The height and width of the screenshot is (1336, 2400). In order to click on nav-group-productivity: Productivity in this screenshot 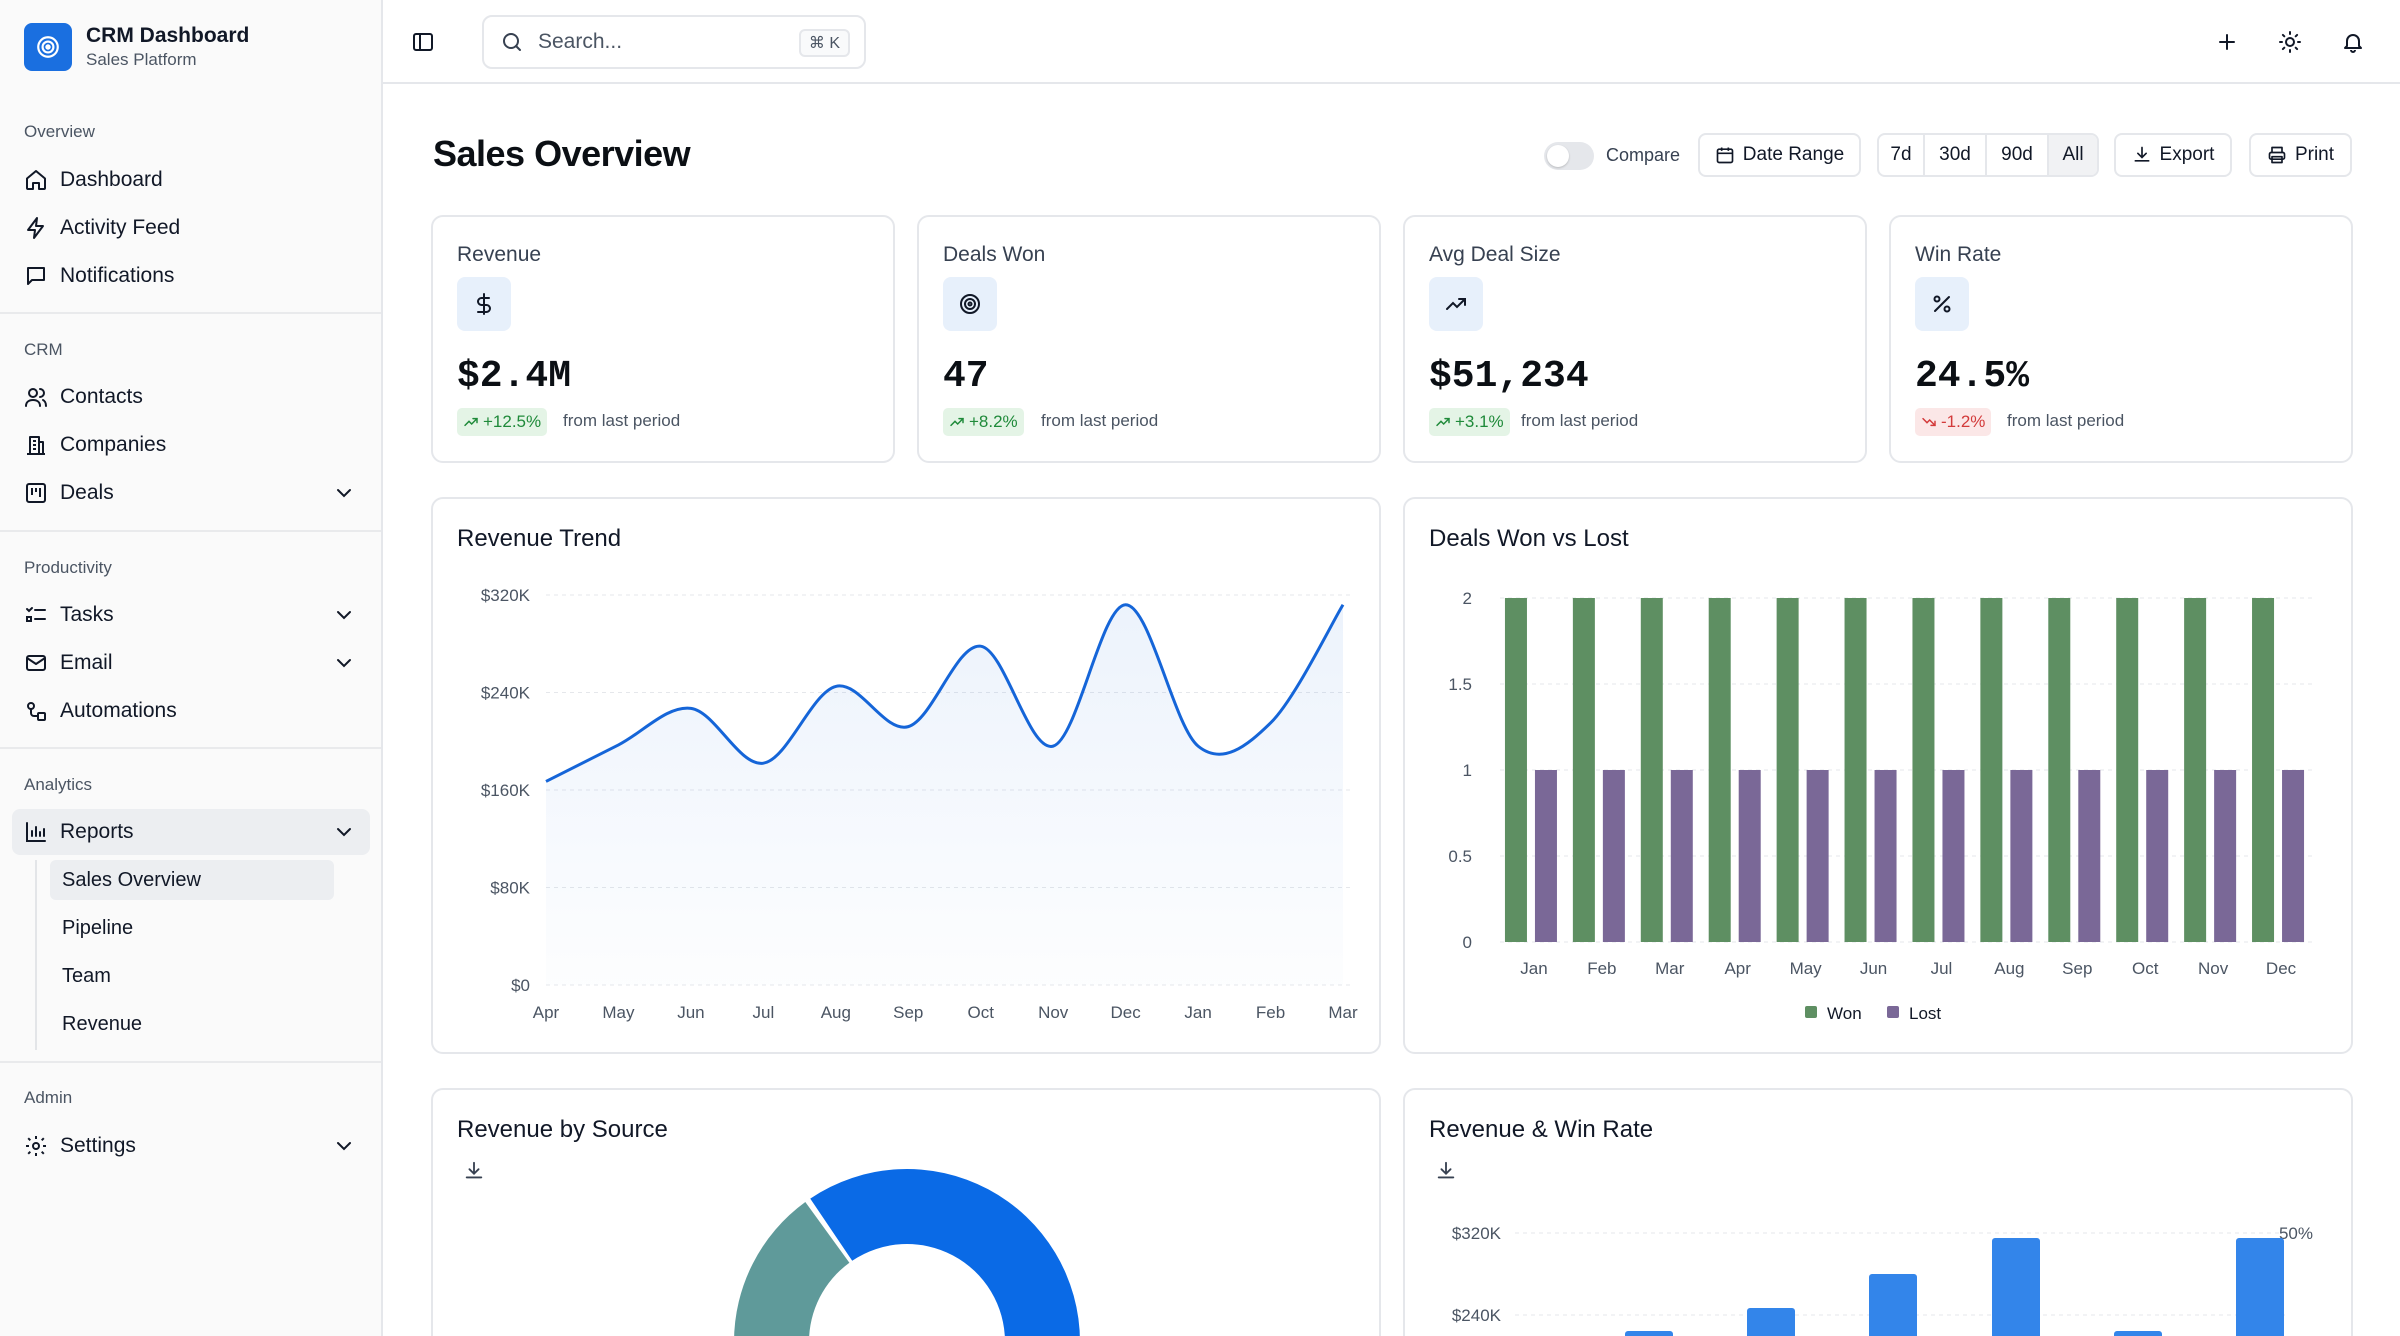, I will do `click(68, 567)`.